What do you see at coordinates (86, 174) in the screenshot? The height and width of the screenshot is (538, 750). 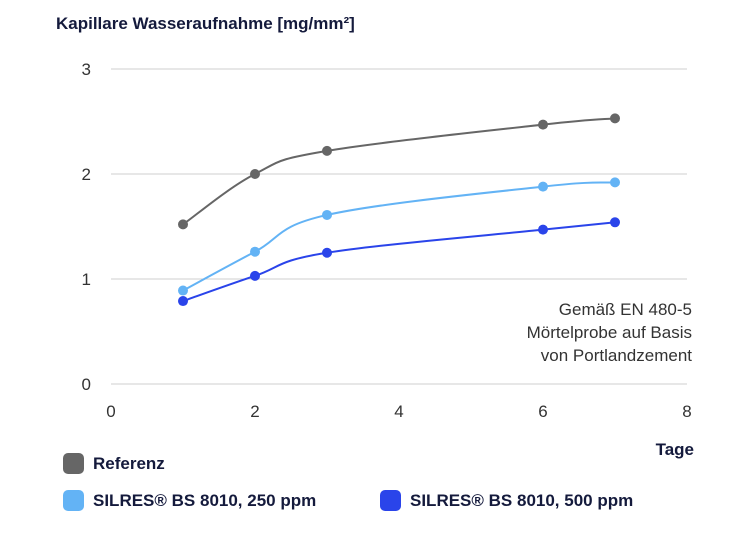 I see `y-tick-label-2: 2` at bounding box center [86, 174].